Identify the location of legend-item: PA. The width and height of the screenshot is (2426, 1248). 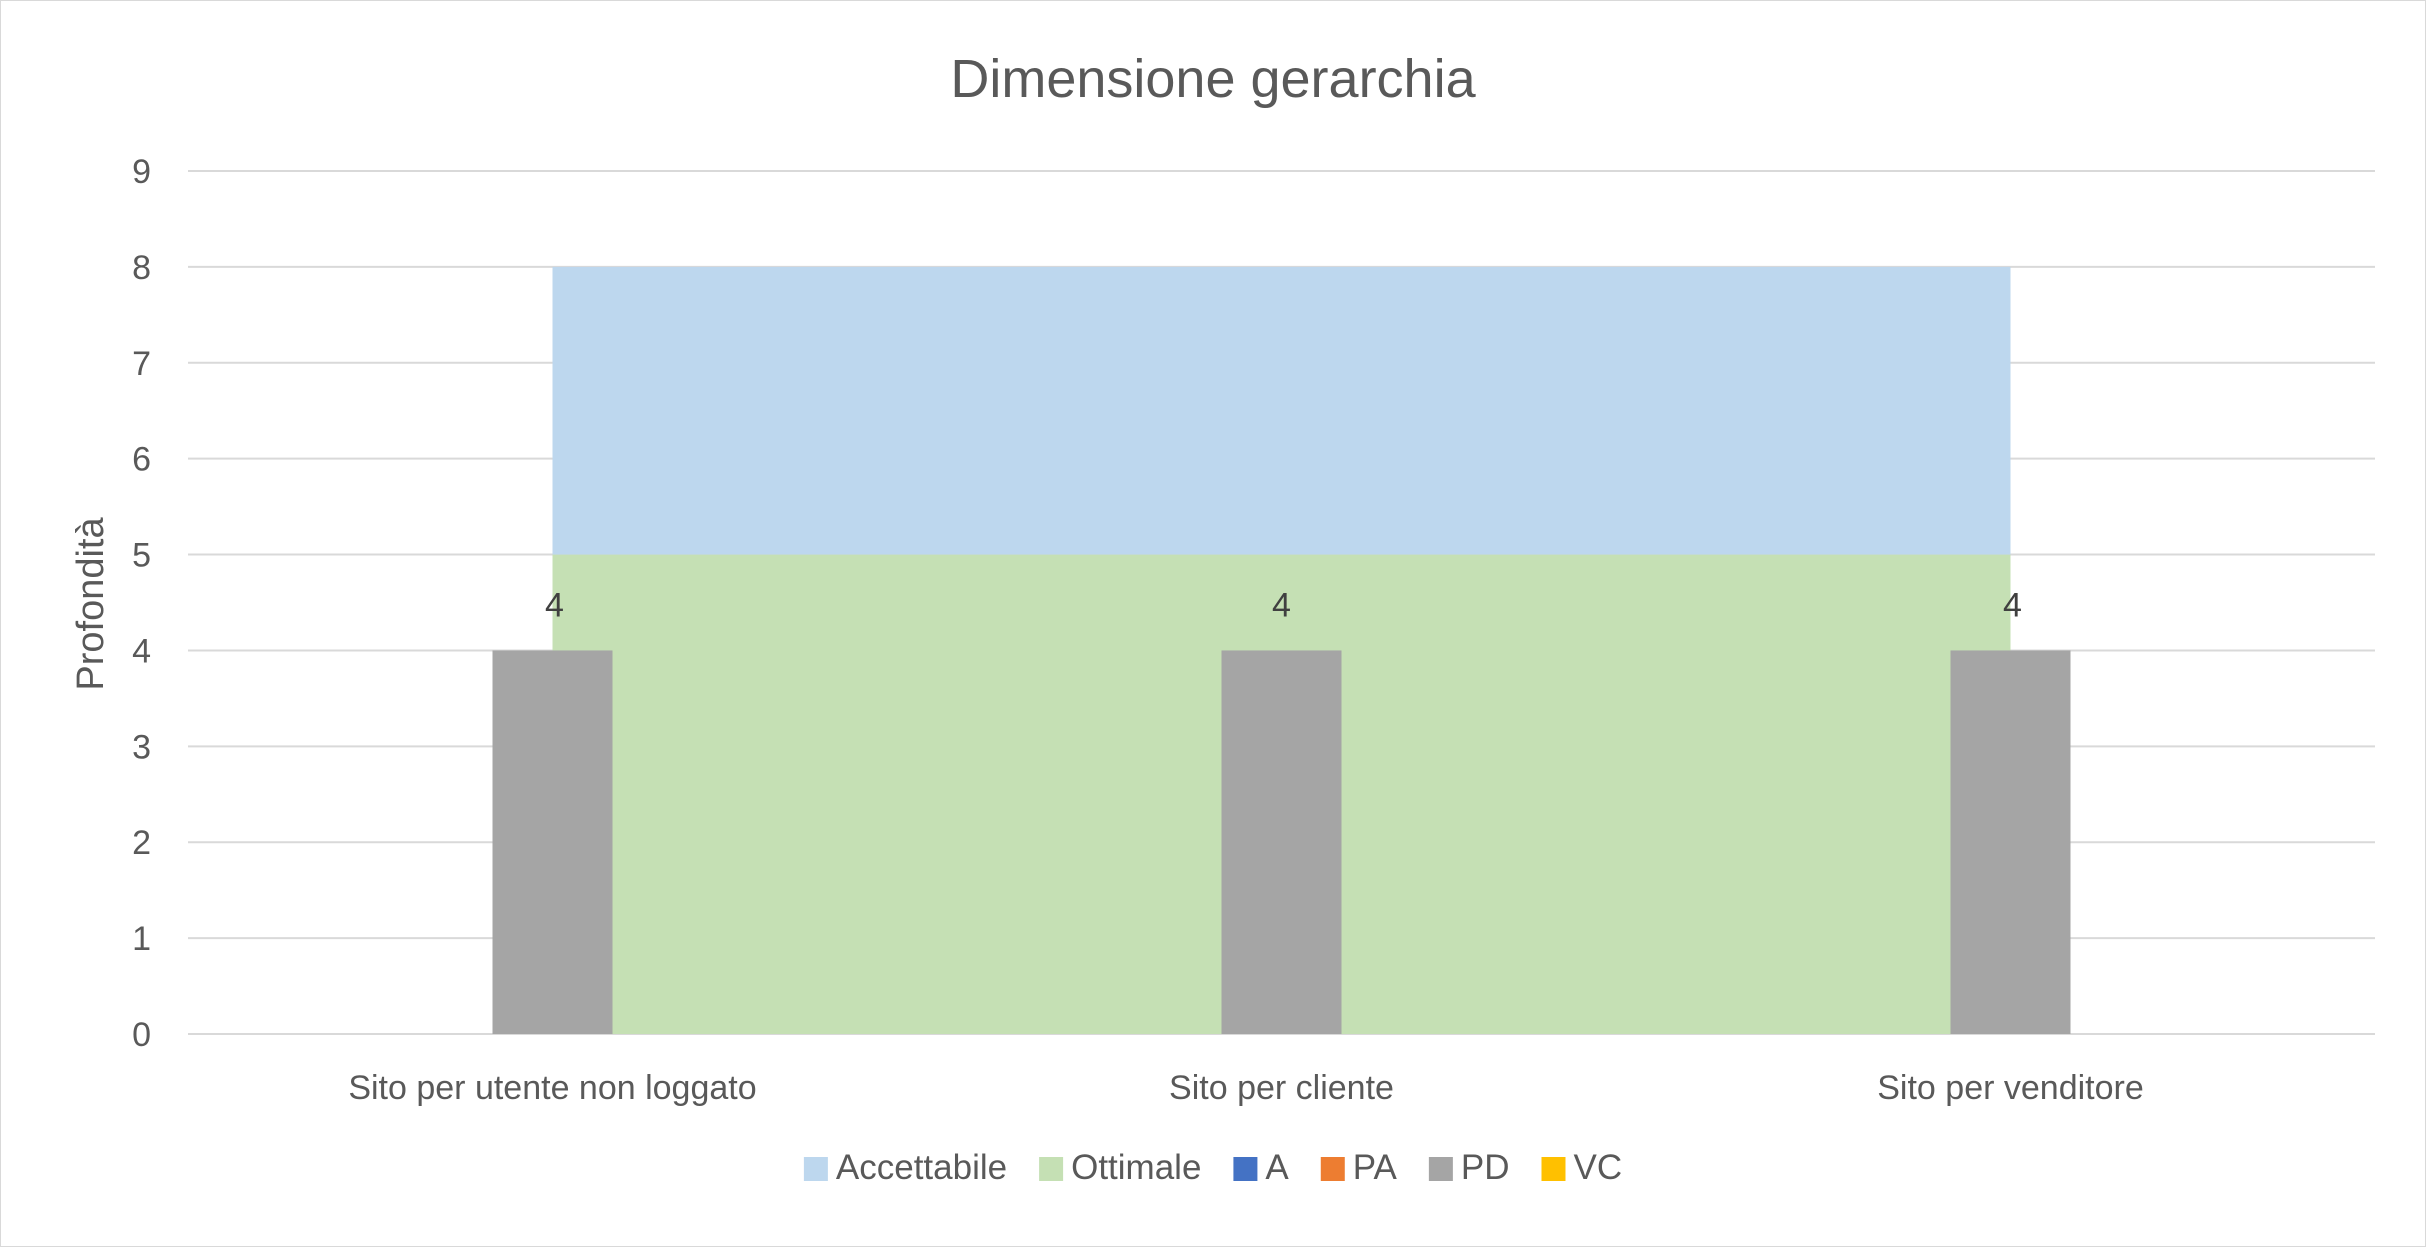
(1359, 1167).